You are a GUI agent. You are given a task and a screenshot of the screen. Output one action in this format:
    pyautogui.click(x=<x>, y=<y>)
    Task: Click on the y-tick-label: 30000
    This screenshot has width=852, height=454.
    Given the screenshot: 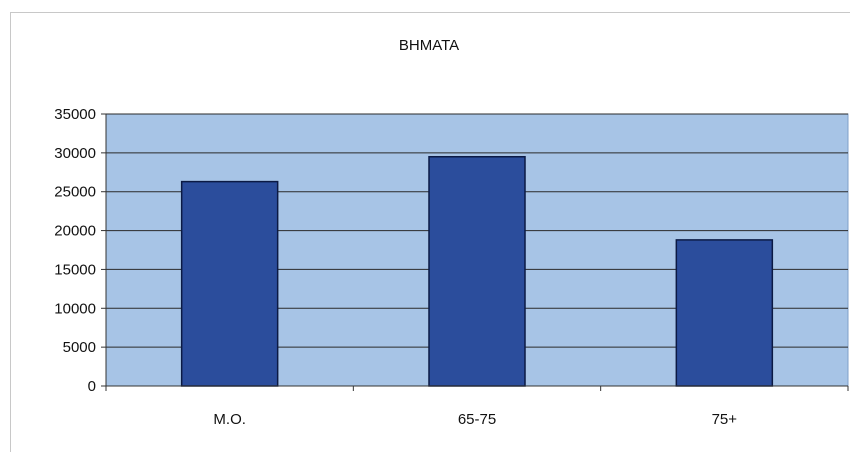 What is the action you would take?
    pyautogui.click(x=75, y=153)
    